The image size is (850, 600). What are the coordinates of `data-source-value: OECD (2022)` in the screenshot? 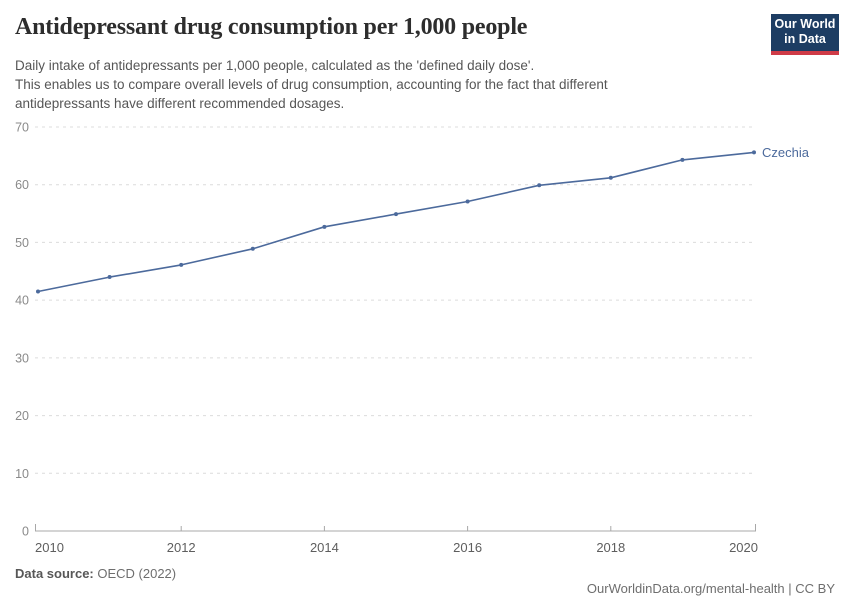 It's located at (135, 573).